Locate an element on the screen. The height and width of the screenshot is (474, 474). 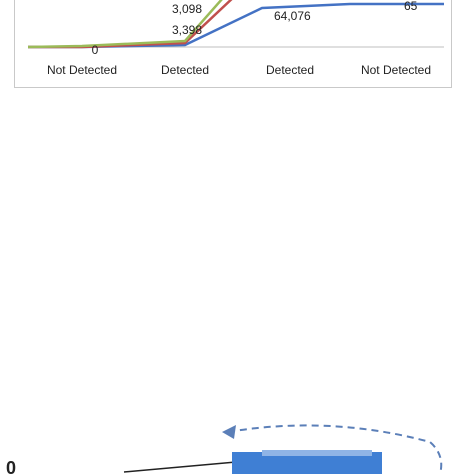
arrow-head-icon is located at coordinates (229, 432).